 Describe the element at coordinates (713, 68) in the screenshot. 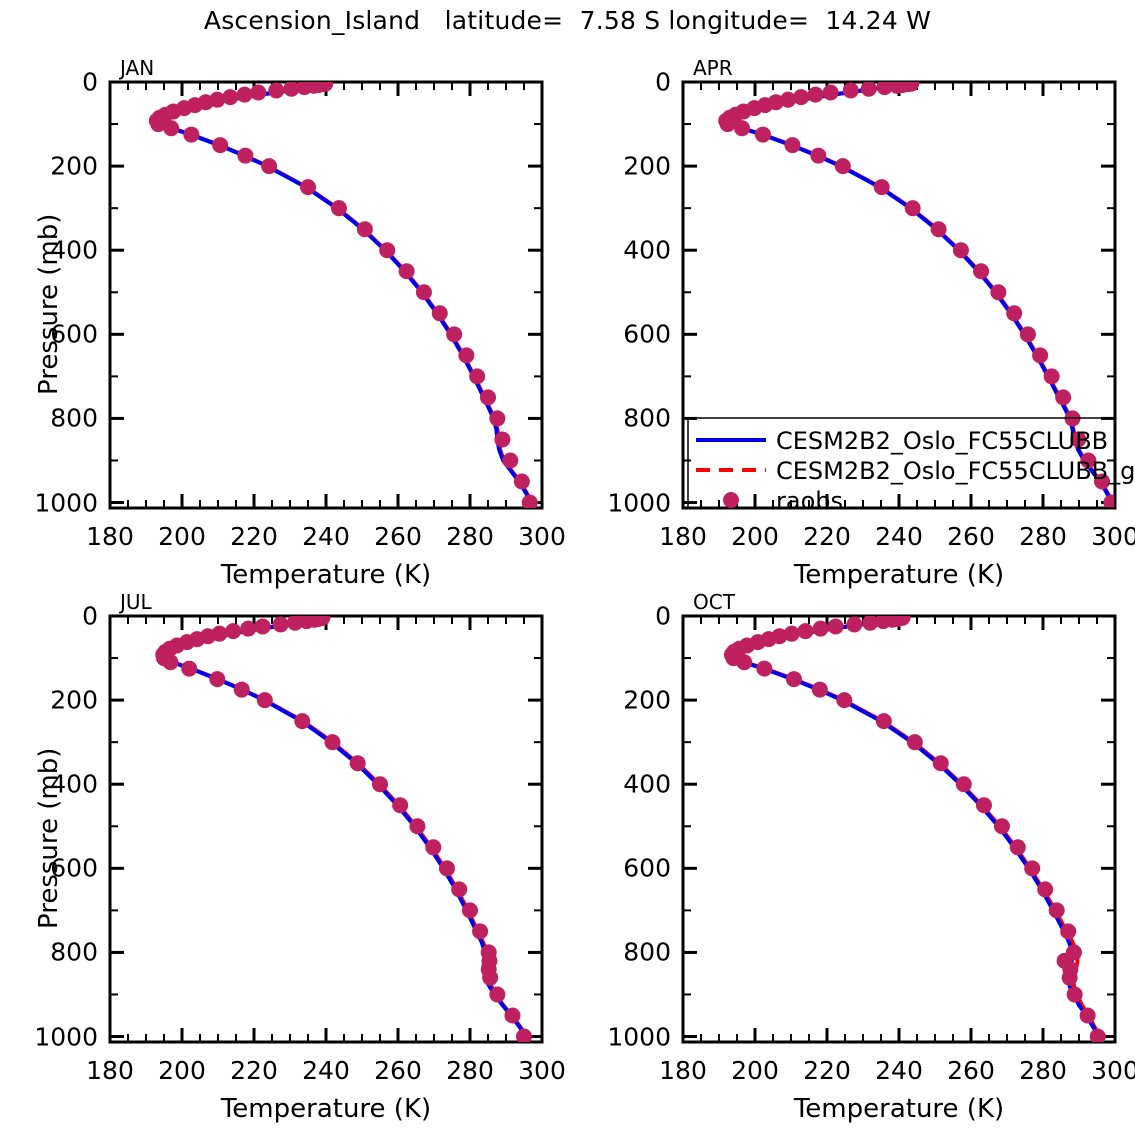

I see `panel-label-apr: APR` at that location.